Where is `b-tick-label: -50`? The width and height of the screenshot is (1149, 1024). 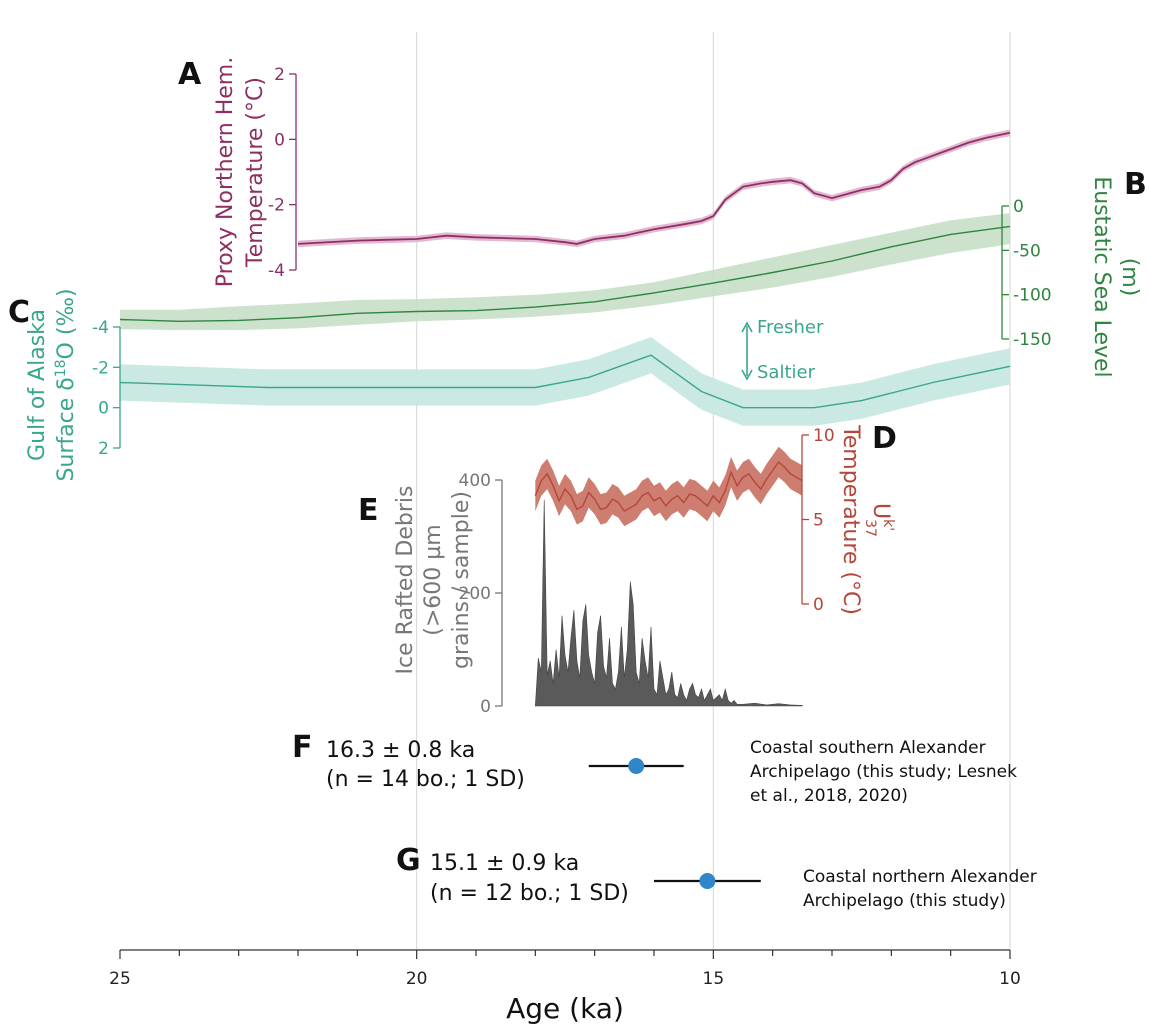 b-tick-label: -50 is located at coordinates (1027, 251).